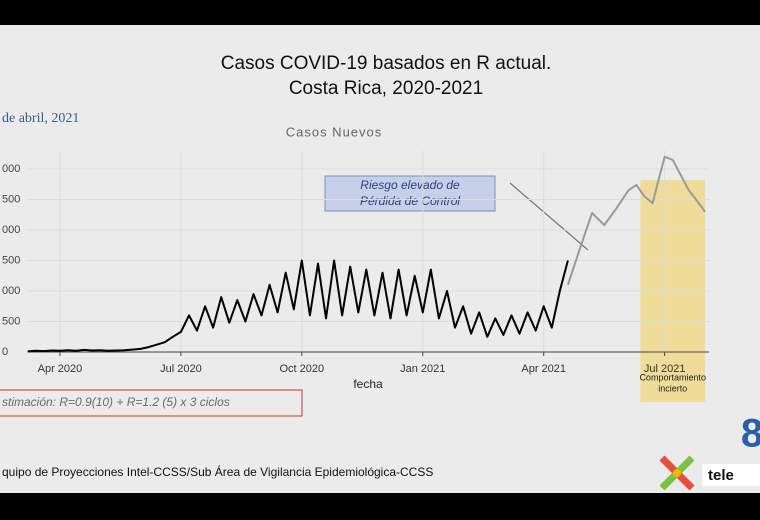  I want to click on x-tick-label: Apr 2021, so click(543, 369).